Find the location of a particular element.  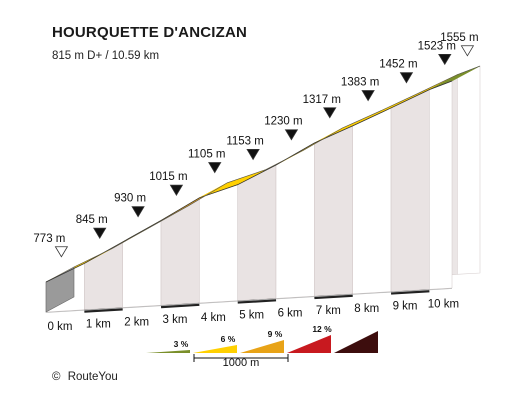

x-tick-label: 4 km is located at coordinates (213, 318).